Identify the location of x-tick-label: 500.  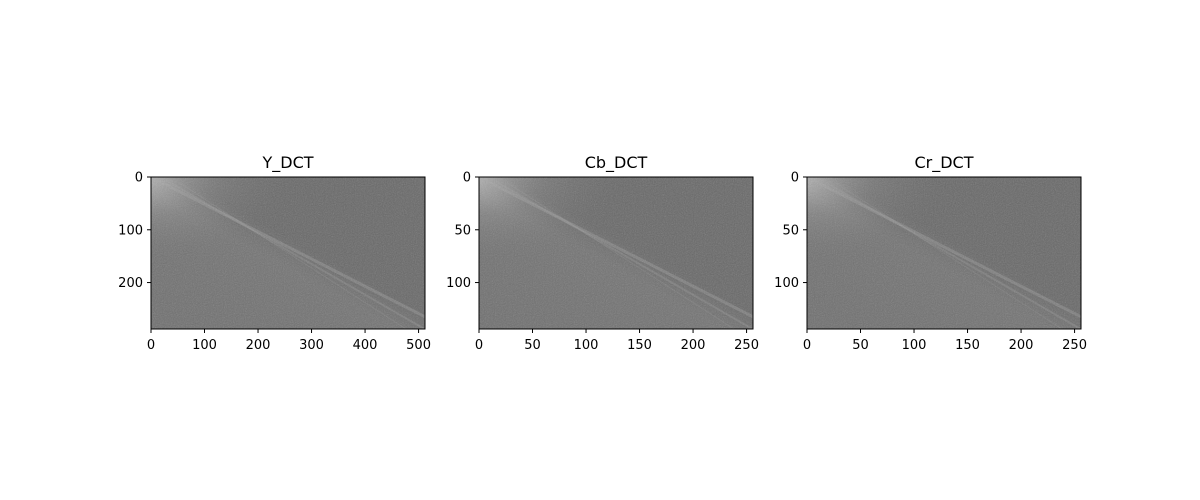
(418, 345).